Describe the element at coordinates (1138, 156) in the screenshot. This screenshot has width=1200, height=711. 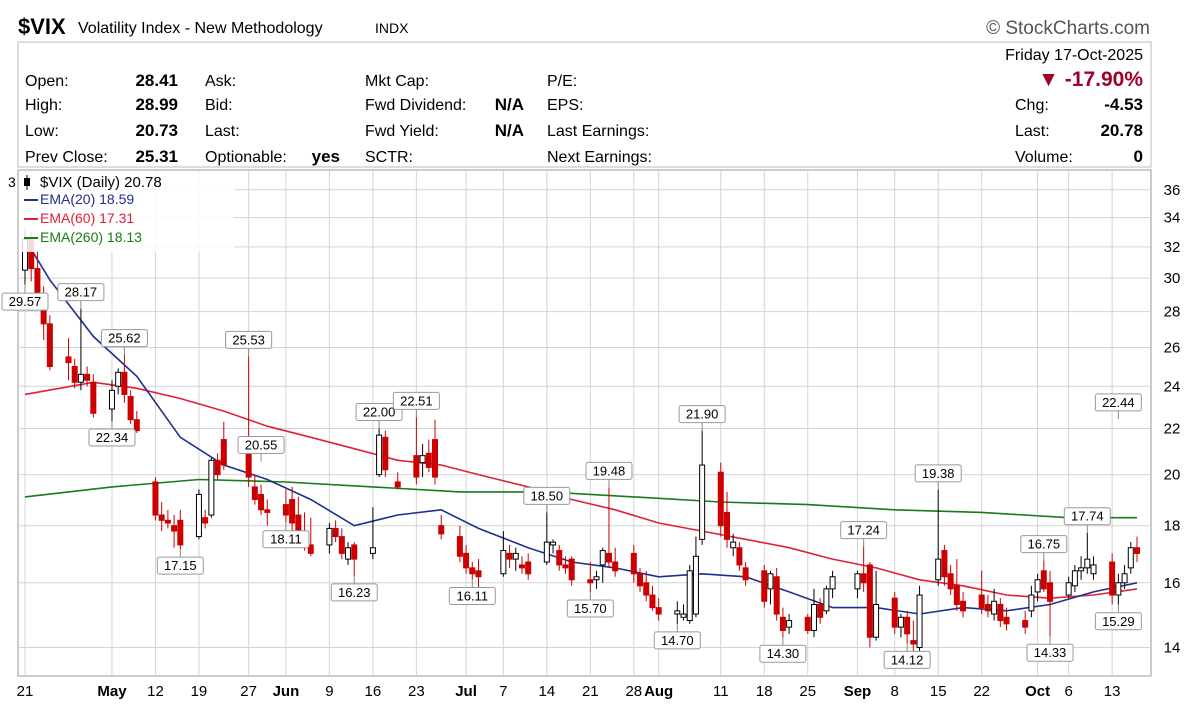
I see `volume-value: 0` at that location.